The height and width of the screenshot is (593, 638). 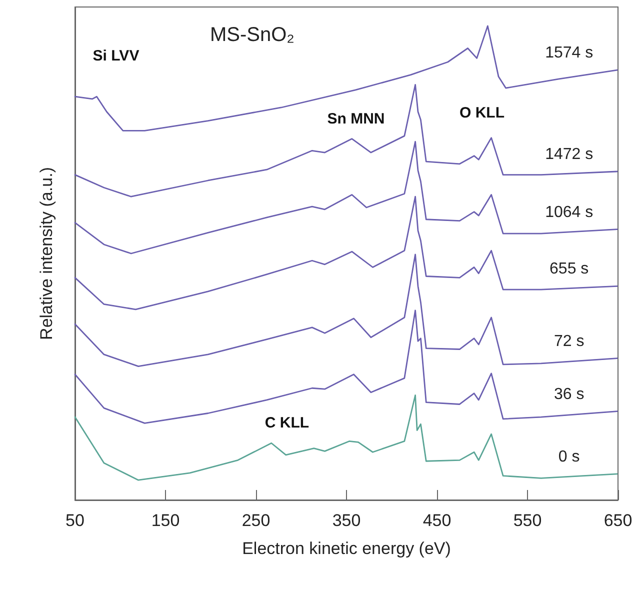 What do you see at coordinates (569, 154) in the screenshot?
I see `series-label: 1472 s` at bounding box center [569, 154].